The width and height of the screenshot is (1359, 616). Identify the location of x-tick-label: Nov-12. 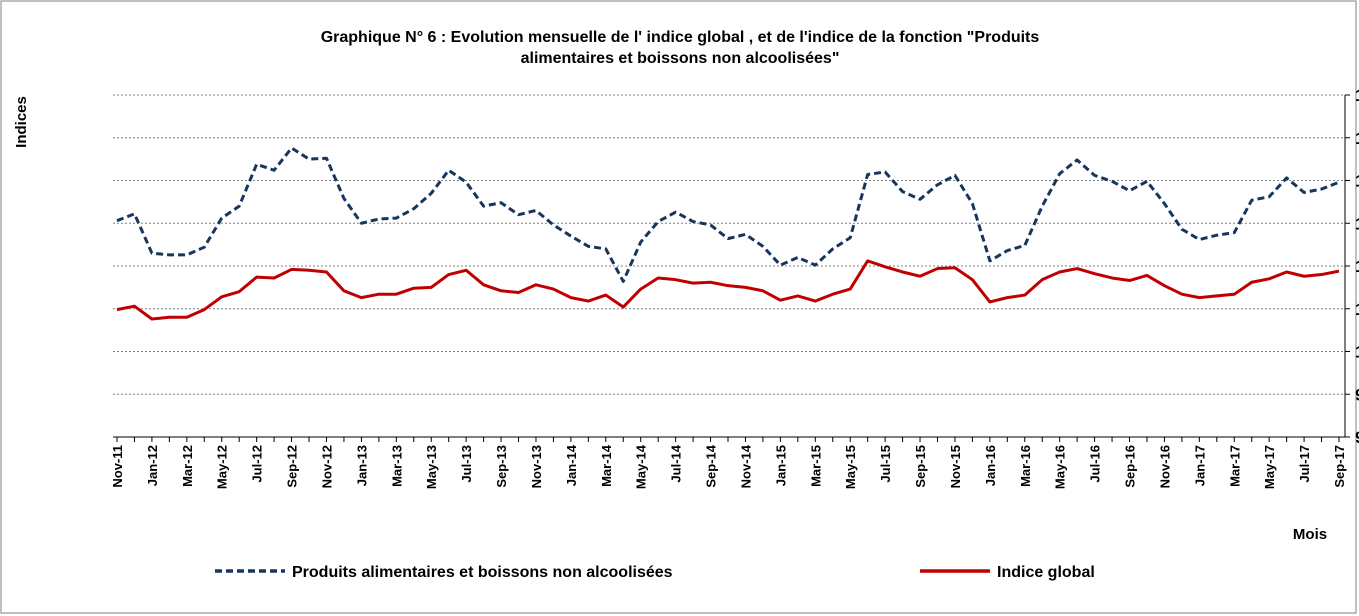
(326, 466).